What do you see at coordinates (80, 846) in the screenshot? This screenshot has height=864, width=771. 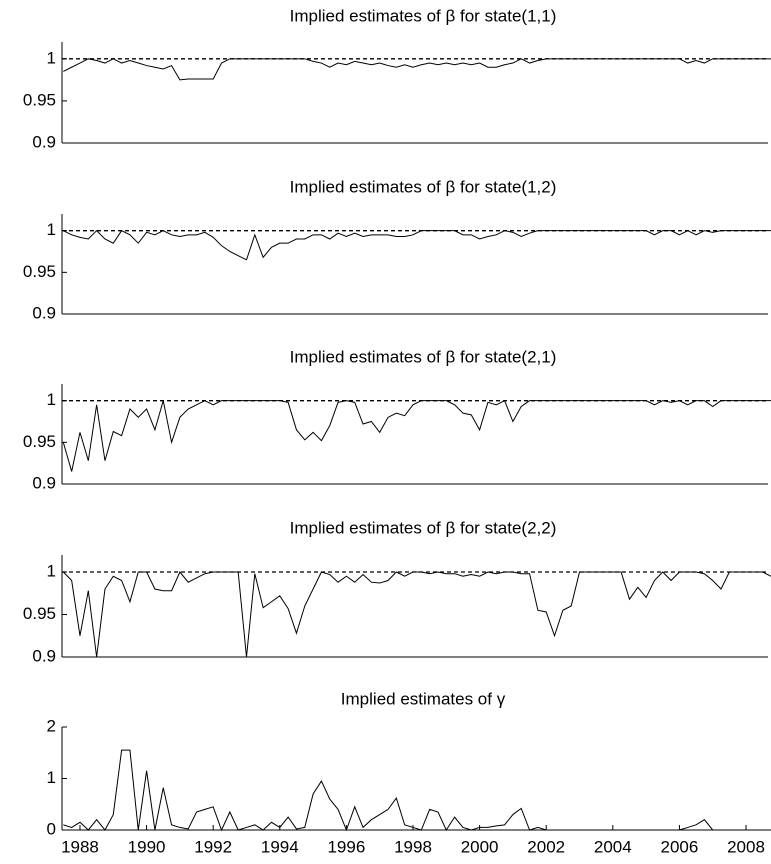 I see `x-tick-label: 1988` at bounding box center [80, 846].